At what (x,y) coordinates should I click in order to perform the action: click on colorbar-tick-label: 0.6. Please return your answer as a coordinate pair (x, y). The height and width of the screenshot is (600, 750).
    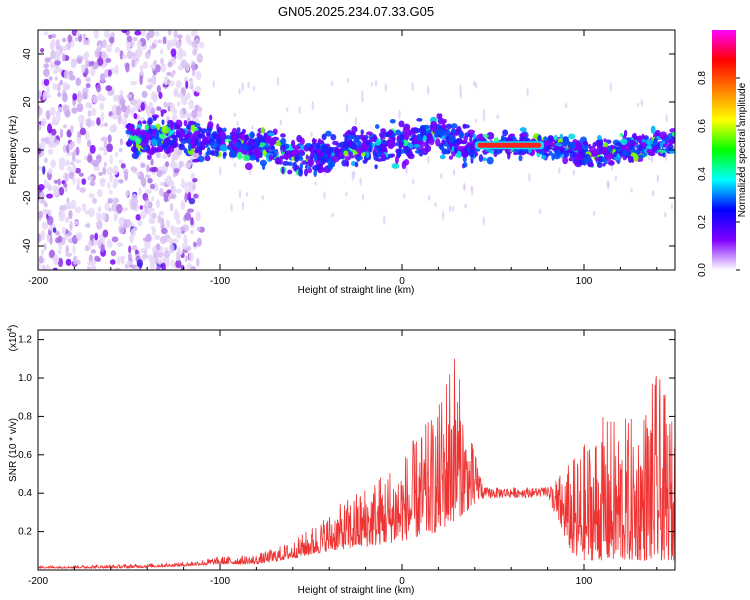
    Looking at the image, I should click on (702, 126).